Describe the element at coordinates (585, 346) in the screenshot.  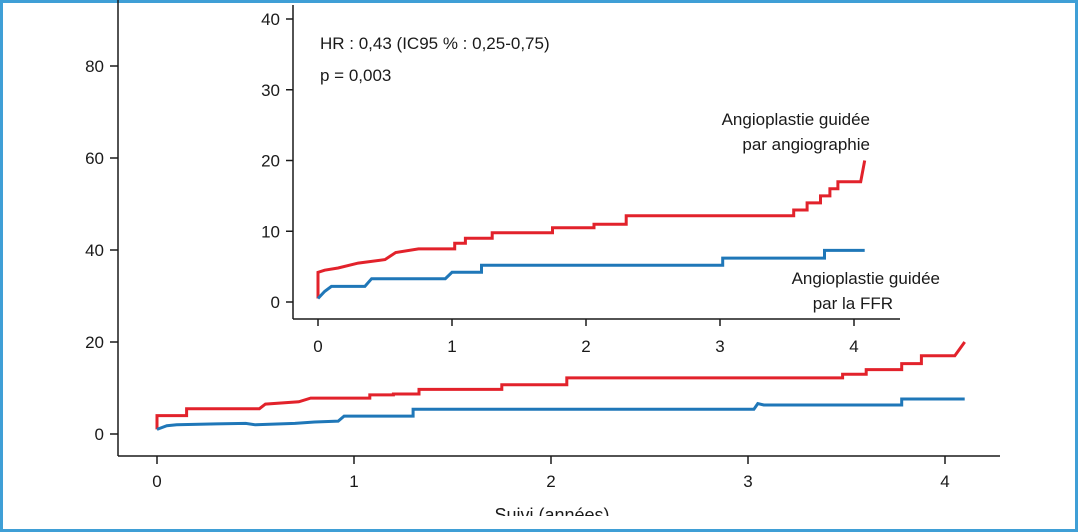
I see `inset-x-tick-label-2: 2` at that location.